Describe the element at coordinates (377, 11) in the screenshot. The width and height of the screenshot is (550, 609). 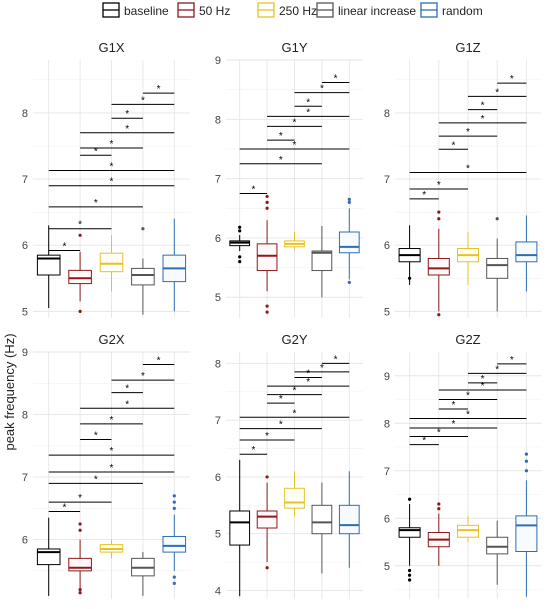
I see `legend-label: linear increase` at that location.